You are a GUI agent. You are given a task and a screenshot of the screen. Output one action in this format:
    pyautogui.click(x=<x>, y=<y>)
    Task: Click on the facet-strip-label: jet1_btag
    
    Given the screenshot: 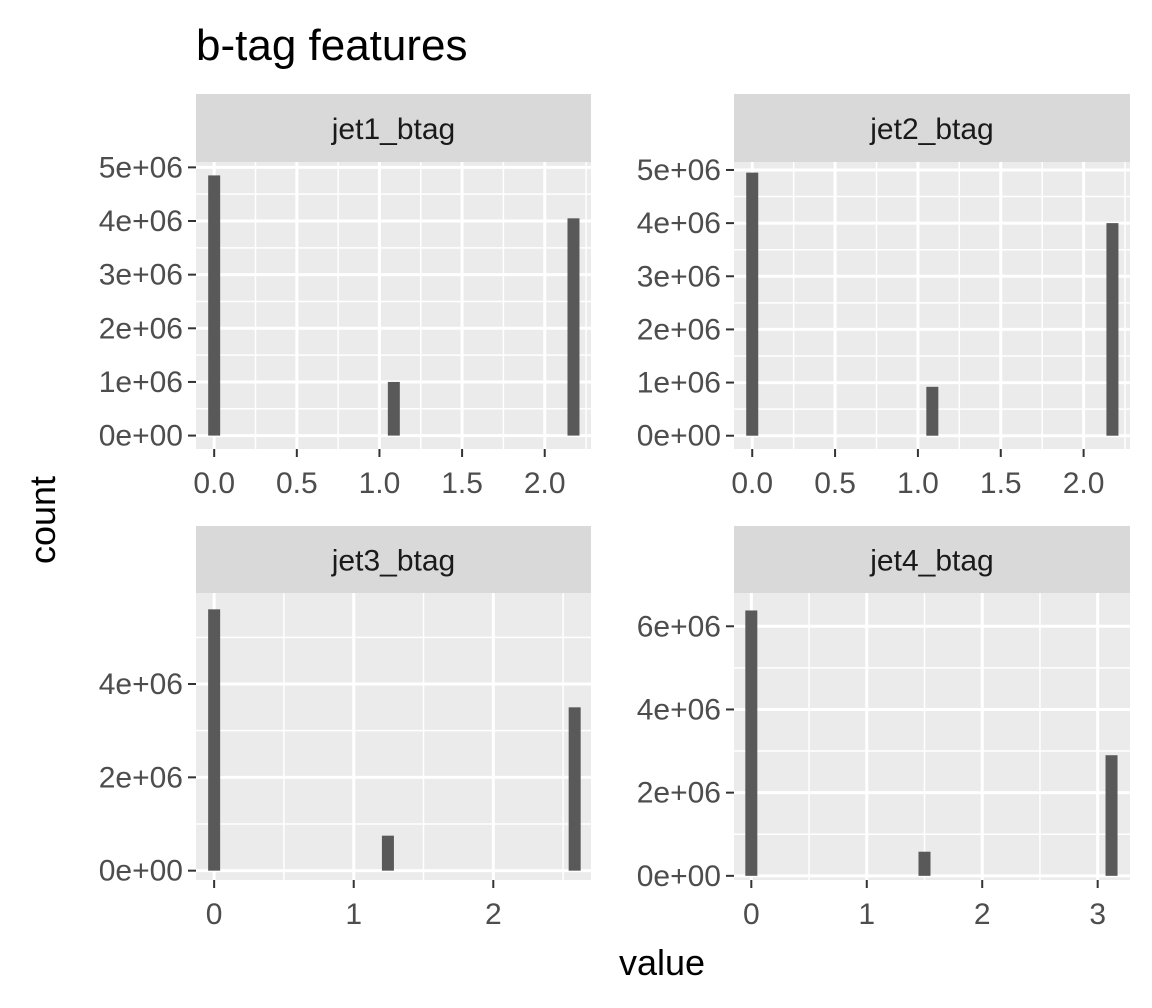 What is the action you would take?
    pyautogui.click(x=393, y=129)
    